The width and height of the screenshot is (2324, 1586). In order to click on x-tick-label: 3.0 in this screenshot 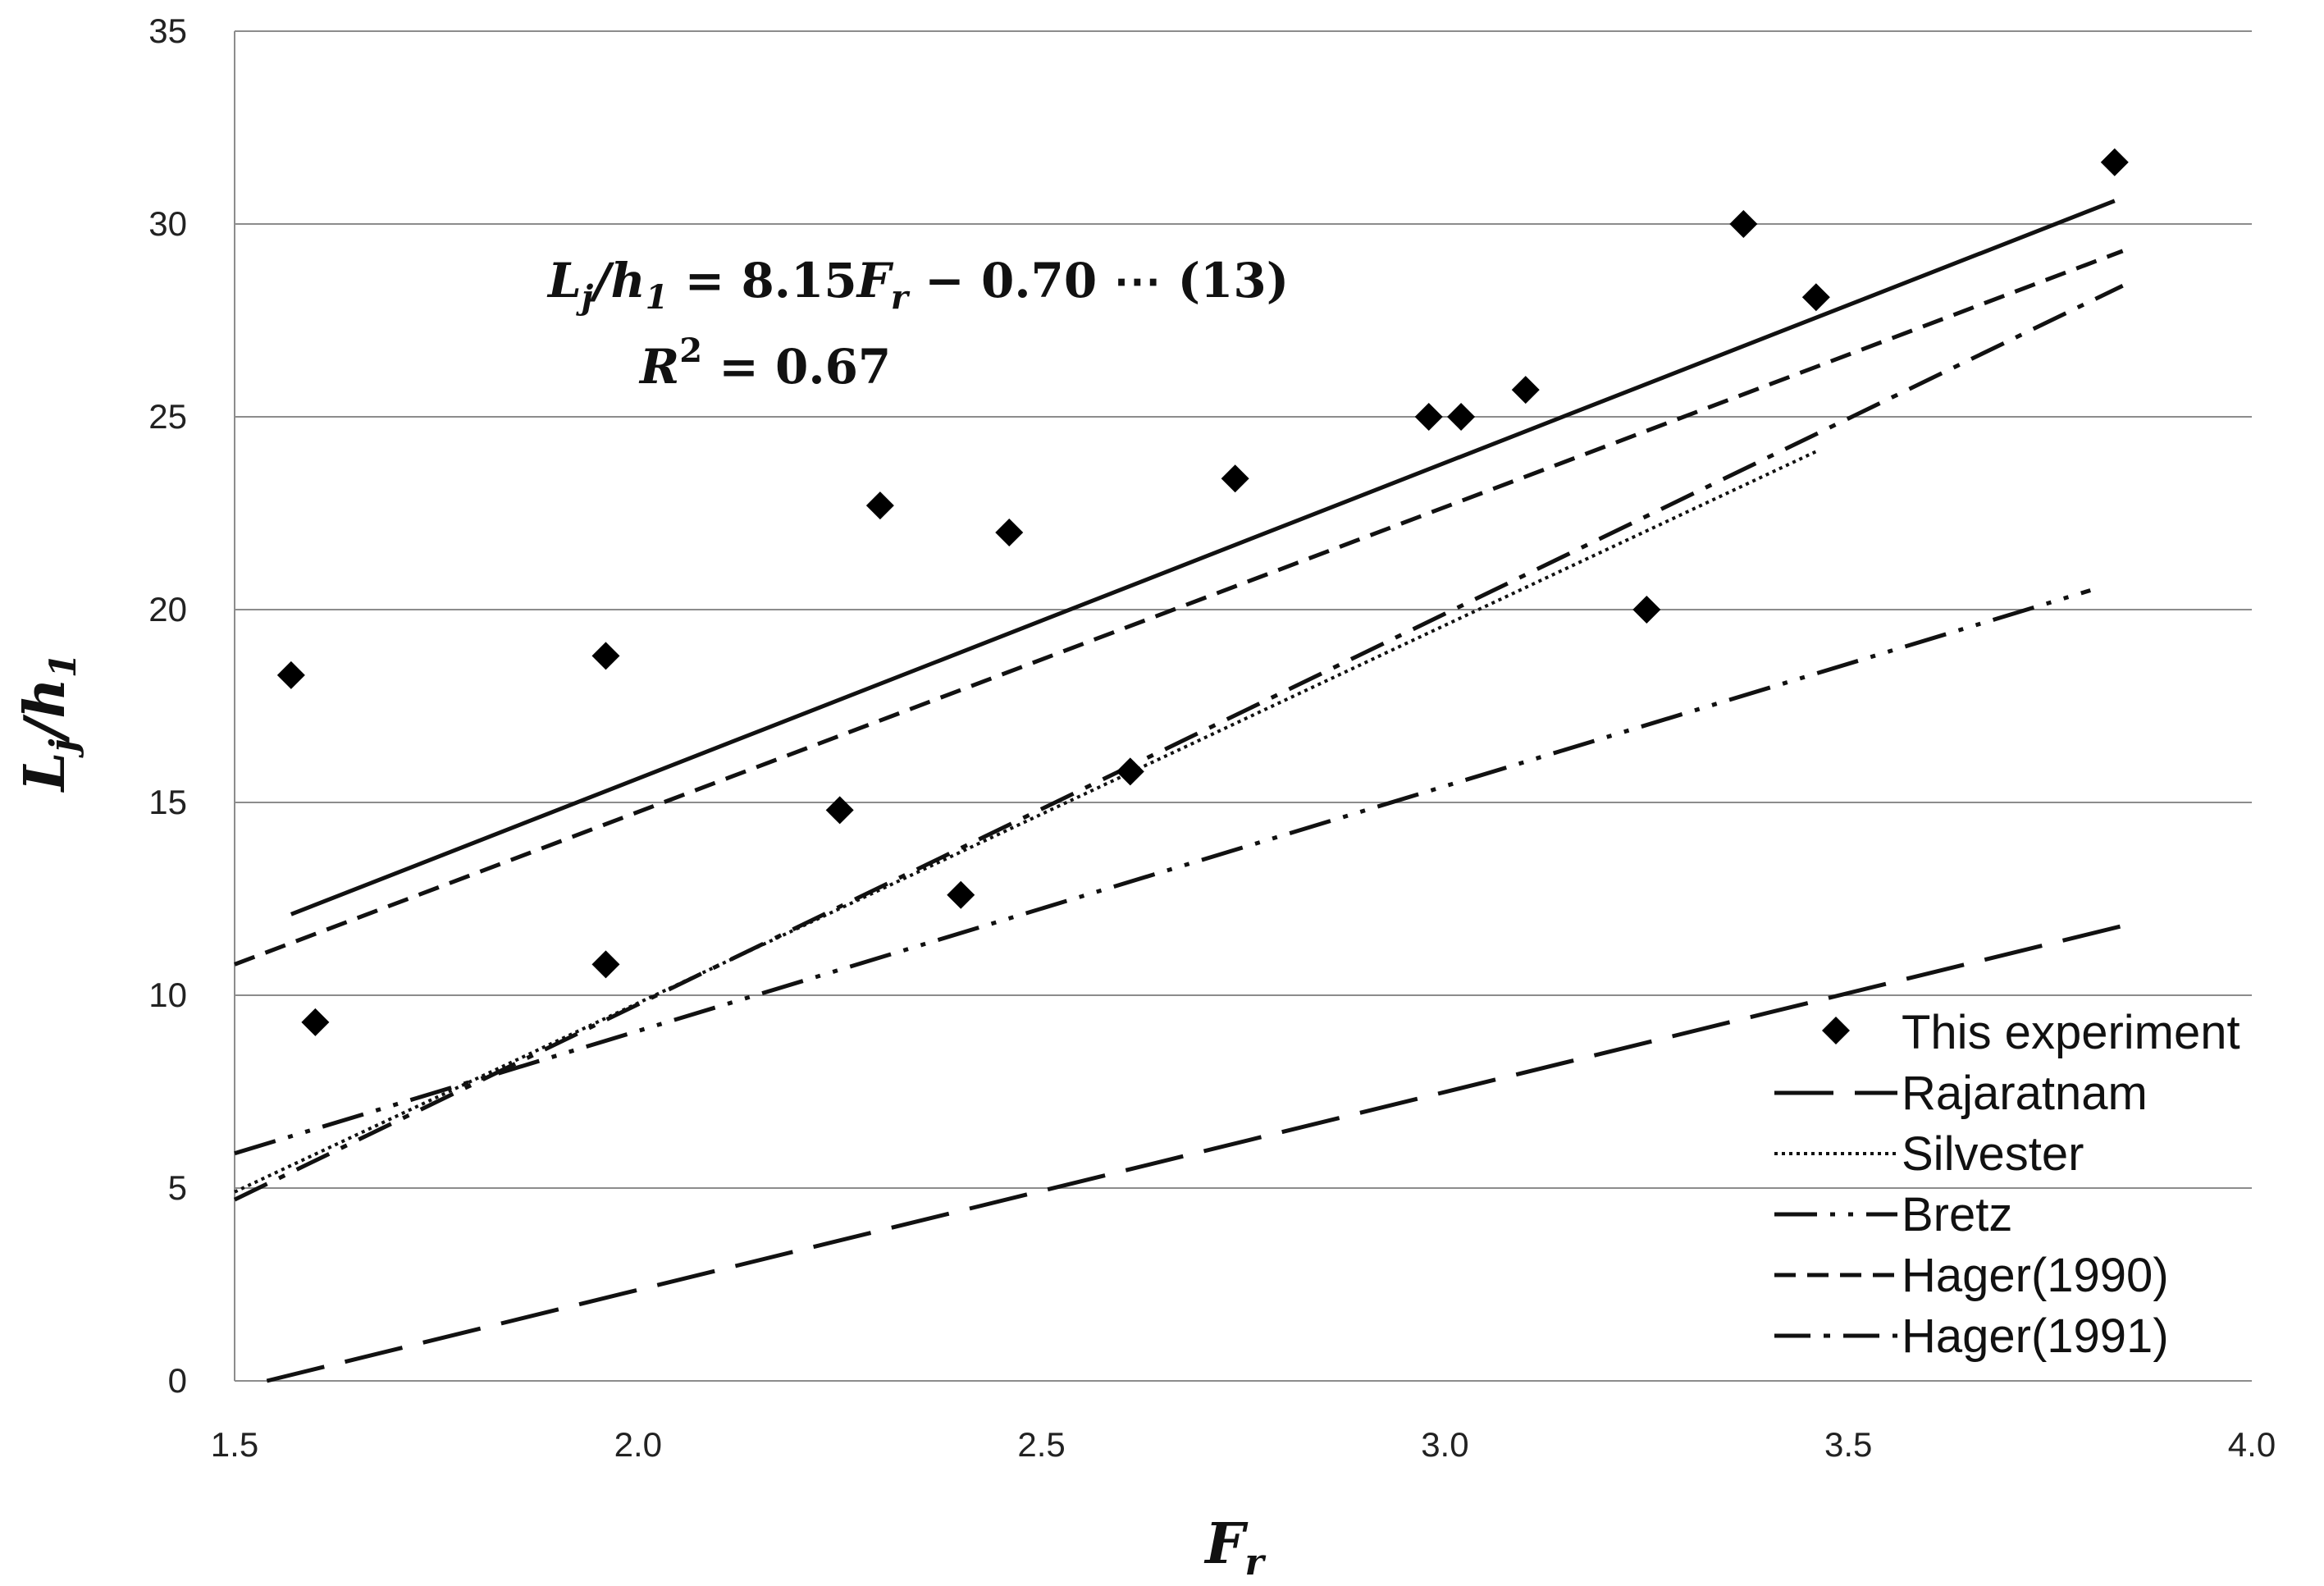, I will do `click(1444, 1444)`.